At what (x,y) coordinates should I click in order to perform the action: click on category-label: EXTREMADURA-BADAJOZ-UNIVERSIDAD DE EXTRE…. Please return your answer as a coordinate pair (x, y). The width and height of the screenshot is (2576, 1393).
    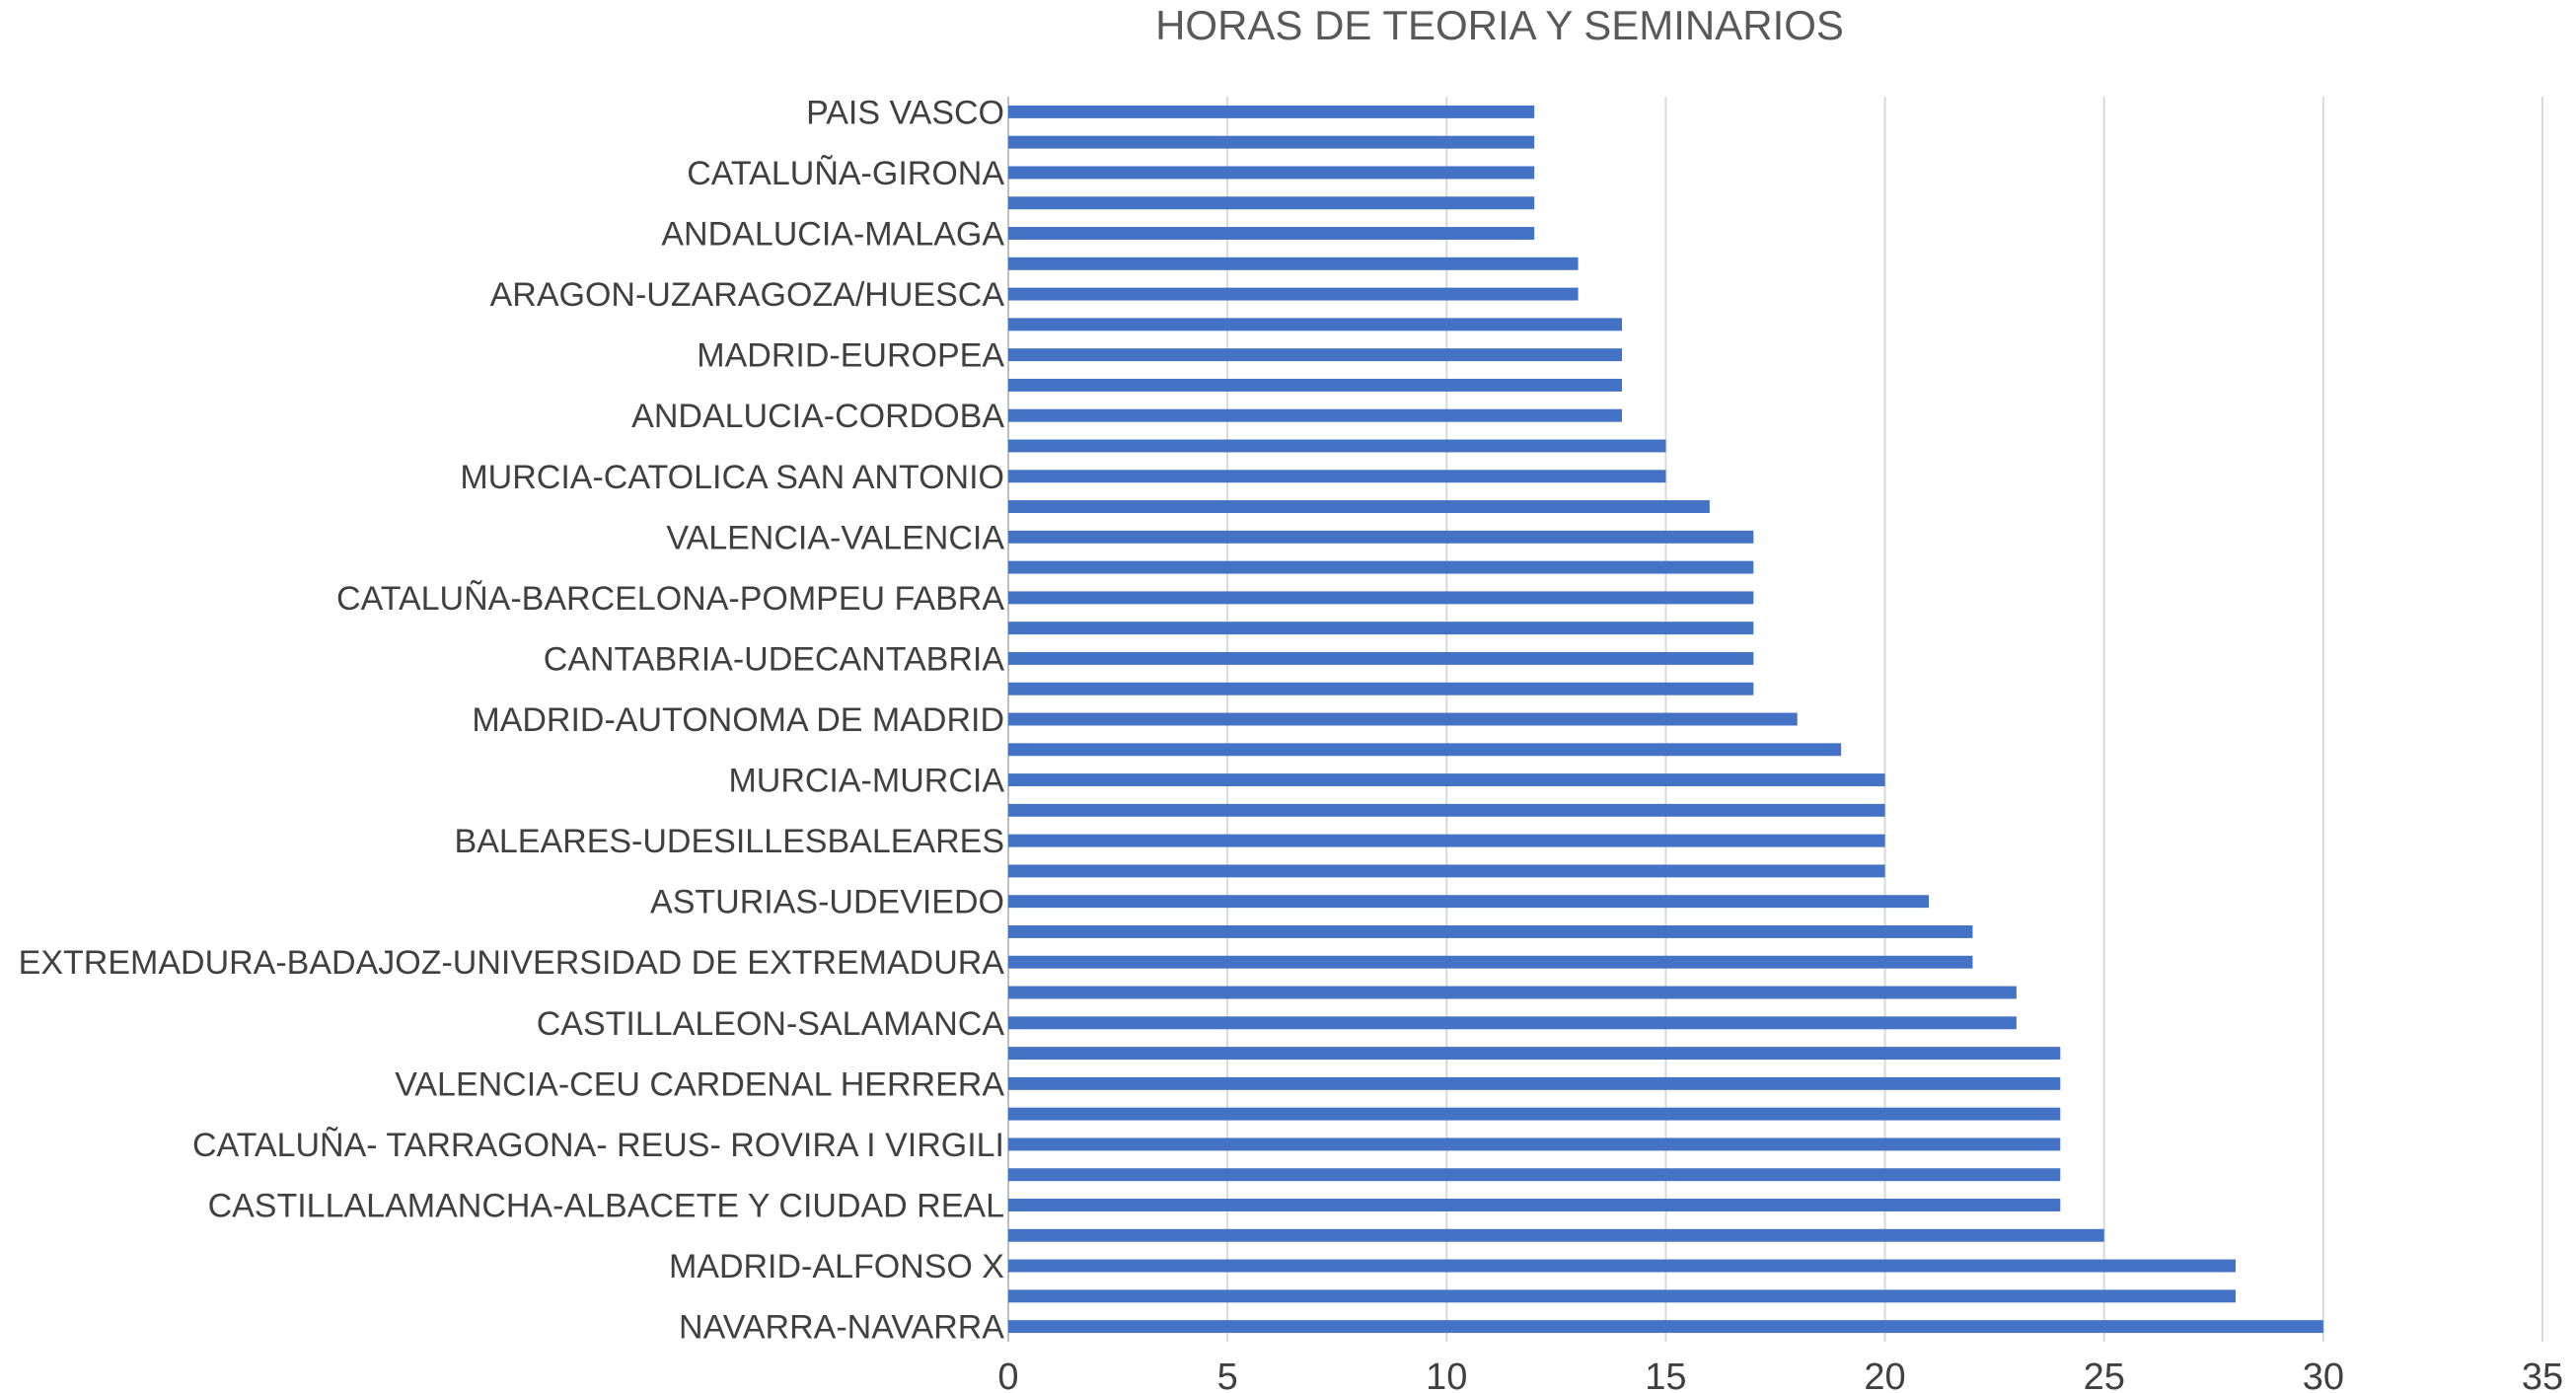
    Looking at the image, I should click on (512, 963).